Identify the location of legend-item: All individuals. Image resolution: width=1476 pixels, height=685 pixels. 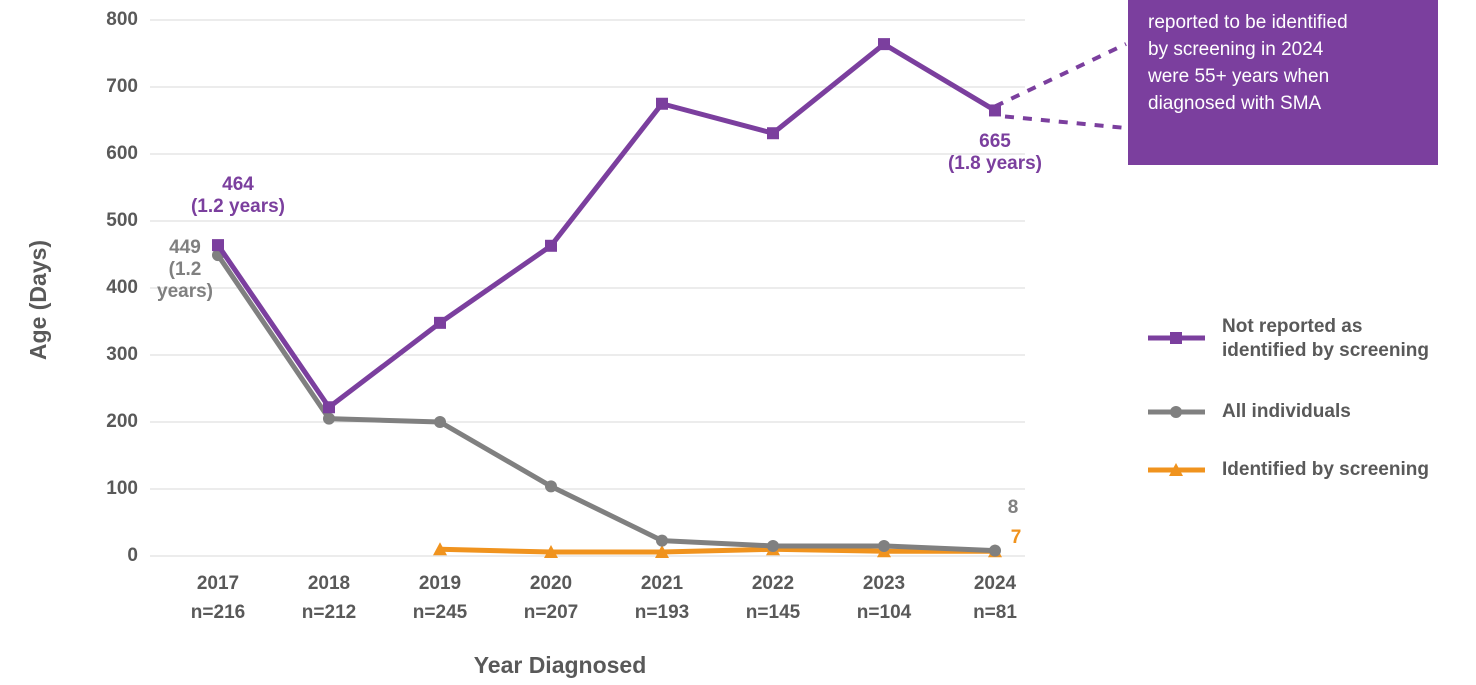
(1249, 411).